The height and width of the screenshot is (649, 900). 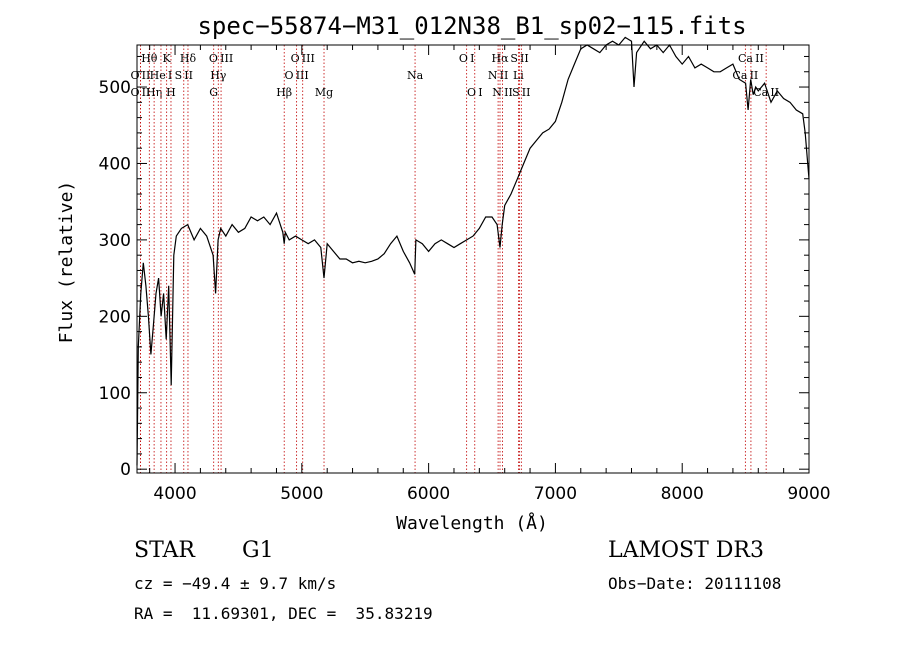 What do you see at coordinates (808, 494) in the screenshot?
I see `x-tick-label: 9000` at bounding box center [808, 494].